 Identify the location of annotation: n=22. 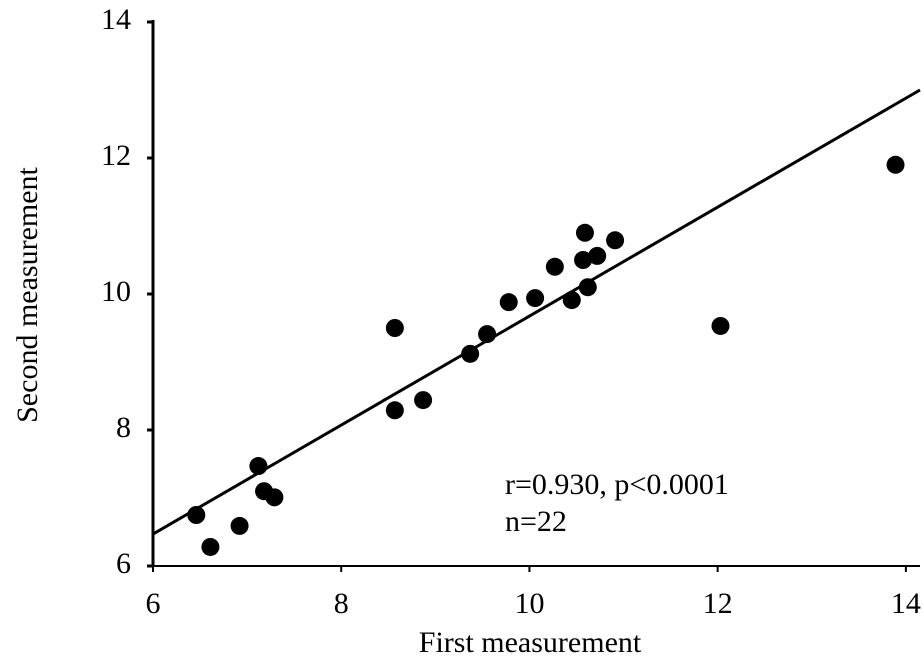
(536, 521).